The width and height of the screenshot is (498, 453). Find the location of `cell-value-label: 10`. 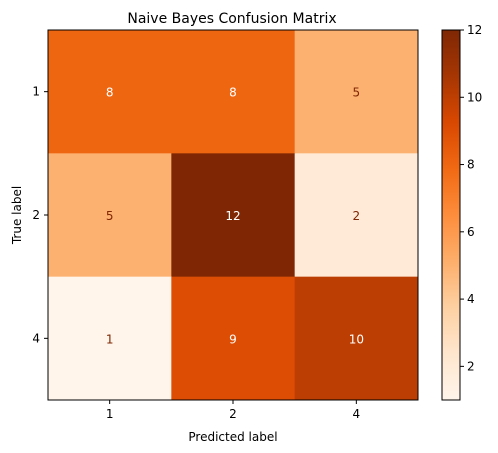

cell-value-label: 10 is located at coordinates (356, 339).